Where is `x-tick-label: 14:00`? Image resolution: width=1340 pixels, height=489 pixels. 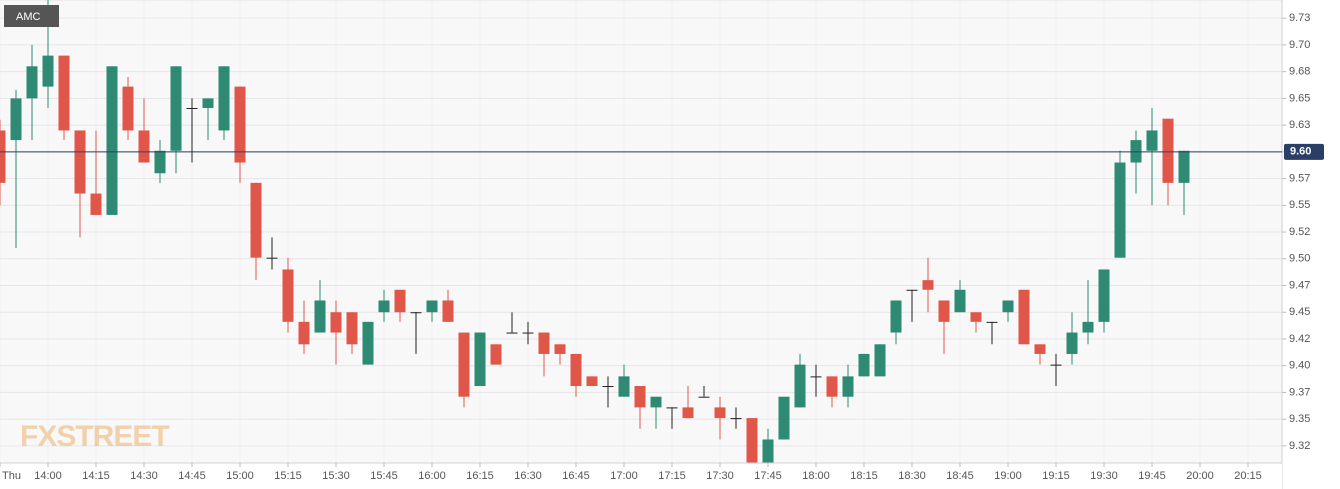
x-tick-label: 14:00 is located at coordinates (48, 476).